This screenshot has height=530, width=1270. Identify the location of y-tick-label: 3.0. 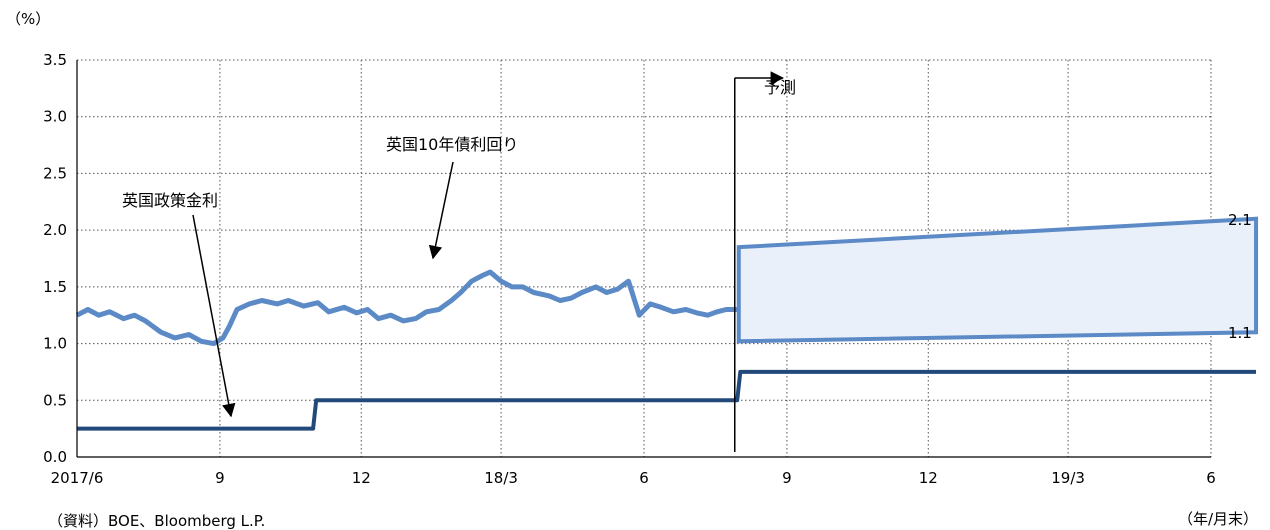
(55, 117).